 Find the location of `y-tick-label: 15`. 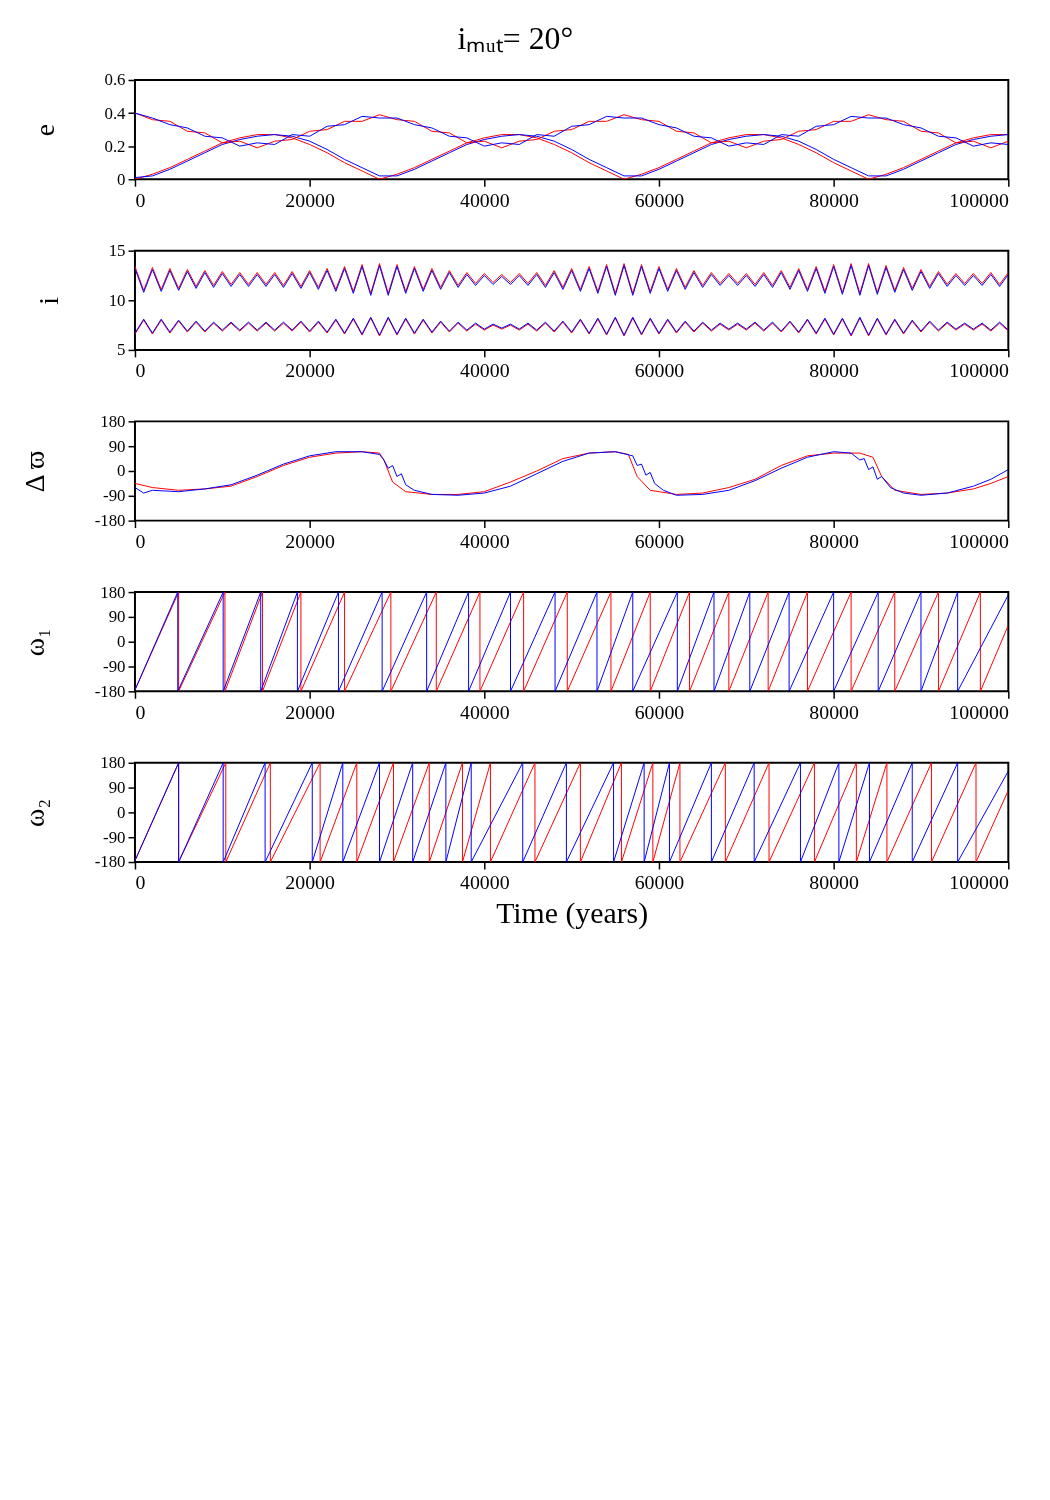

y-tick-label: 15 is located at coordinates (117, 251).